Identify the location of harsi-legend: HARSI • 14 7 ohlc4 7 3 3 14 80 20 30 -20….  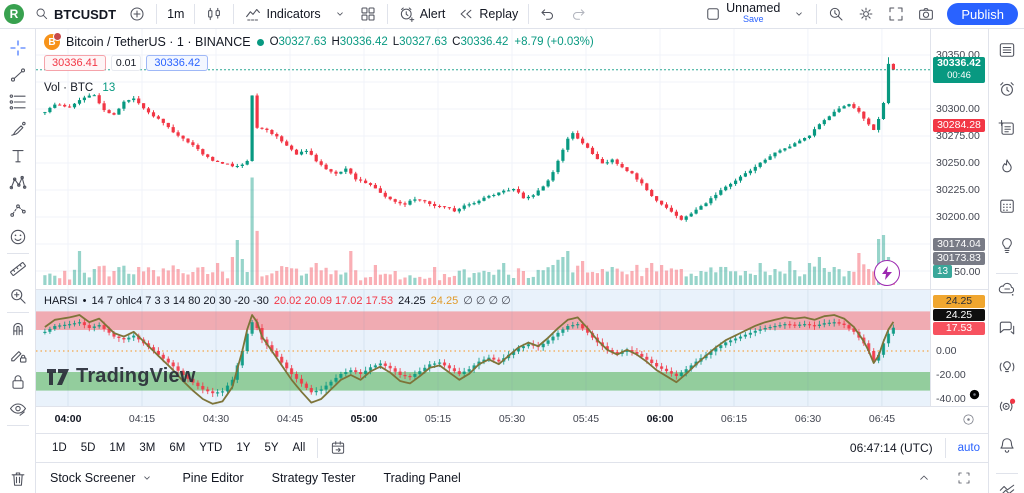
(277, 301).